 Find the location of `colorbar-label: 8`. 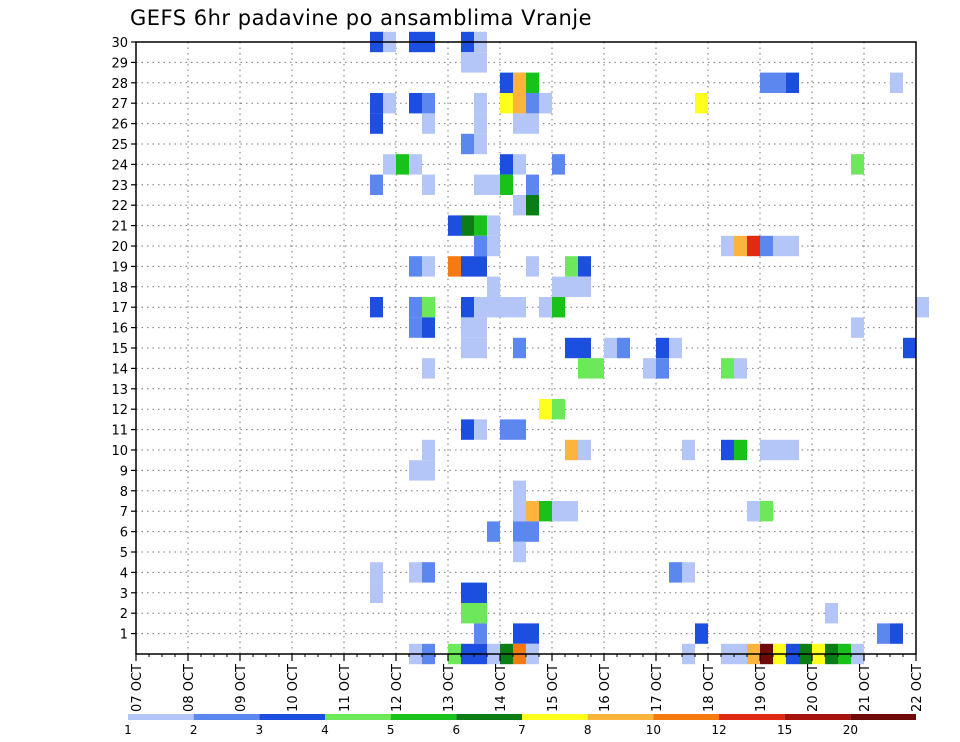

colorbar-label: 8 is located at coordinates (588, 730).